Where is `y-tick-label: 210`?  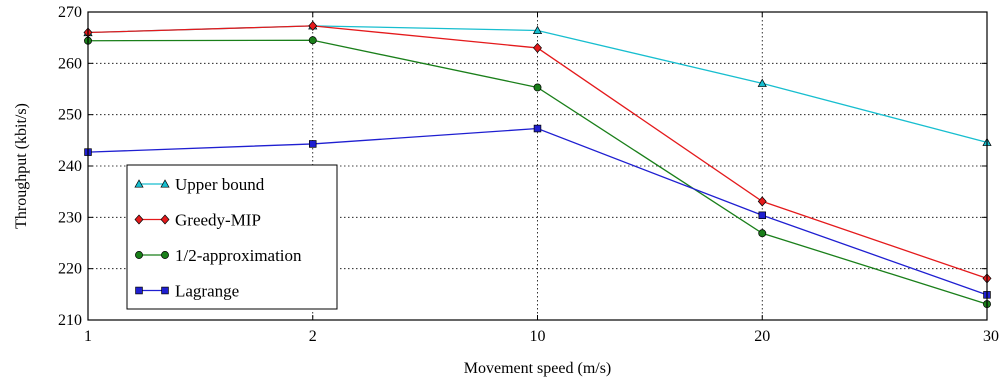
y-tick-label: 210 is located at coordinates (70, 320).